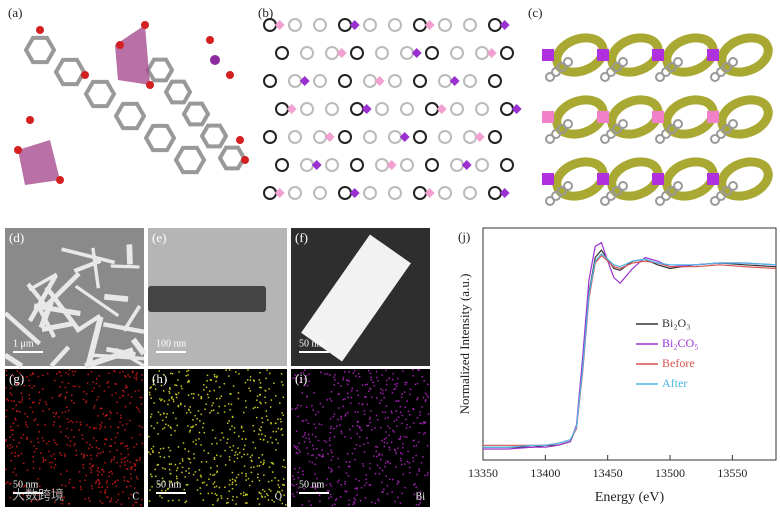  What do you see at coordinates (464, 236) in the screenshot?
I see `panel-label: (j)` at bounding box center [464, 236].